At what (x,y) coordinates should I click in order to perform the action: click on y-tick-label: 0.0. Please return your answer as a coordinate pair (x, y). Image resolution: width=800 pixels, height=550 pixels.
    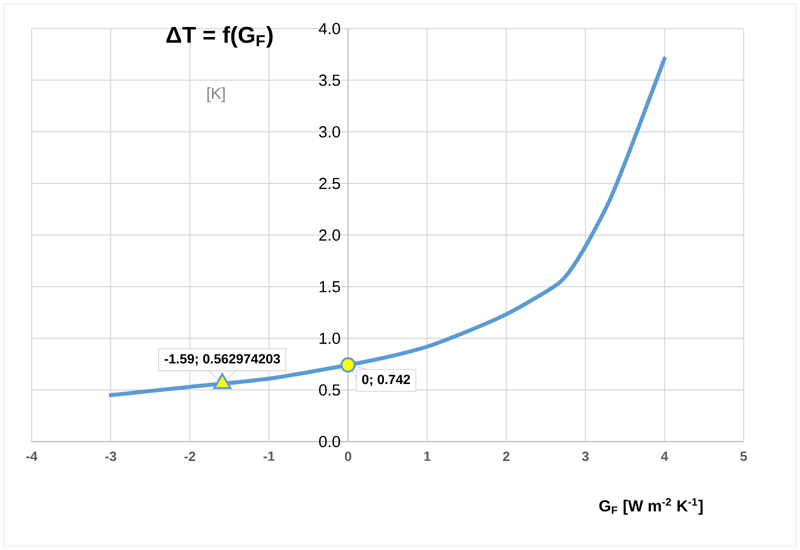
    Looking at the image, I should click on (329, 442).